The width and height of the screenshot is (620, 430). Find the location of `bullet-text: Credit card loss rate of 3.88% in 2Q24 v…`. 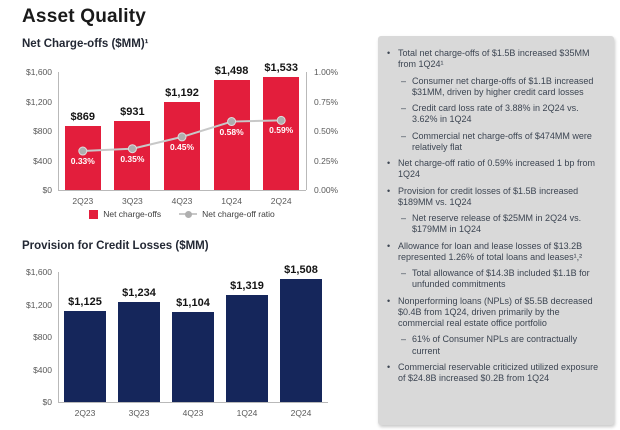

bullet-text: Credit card loss rate of 3.88% in 2Q24 v… is located at coordinates (495, 114).